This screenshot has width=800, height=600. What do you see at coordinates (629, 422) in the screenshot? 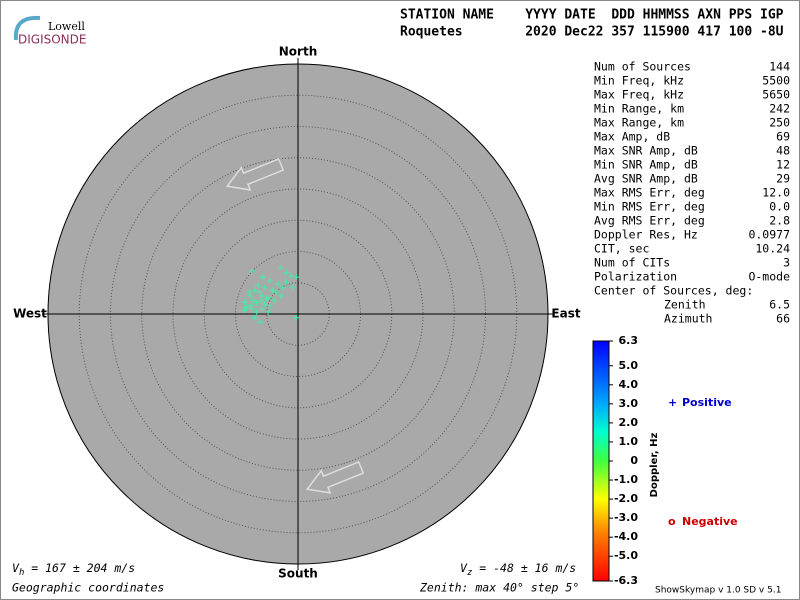
I see `colorbar-label: 2.0` at bounding box center [629, 422].